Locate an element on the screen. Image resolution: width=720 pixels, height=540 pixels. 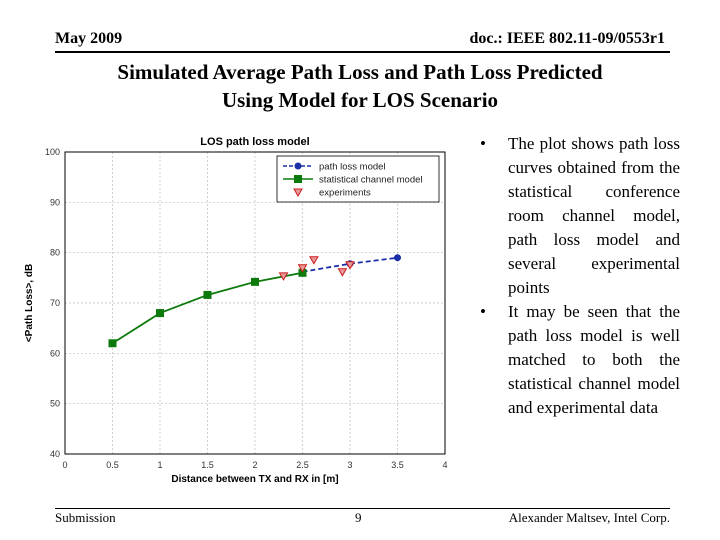
footer-page-number: 9 is located at coordinates (358, 517).